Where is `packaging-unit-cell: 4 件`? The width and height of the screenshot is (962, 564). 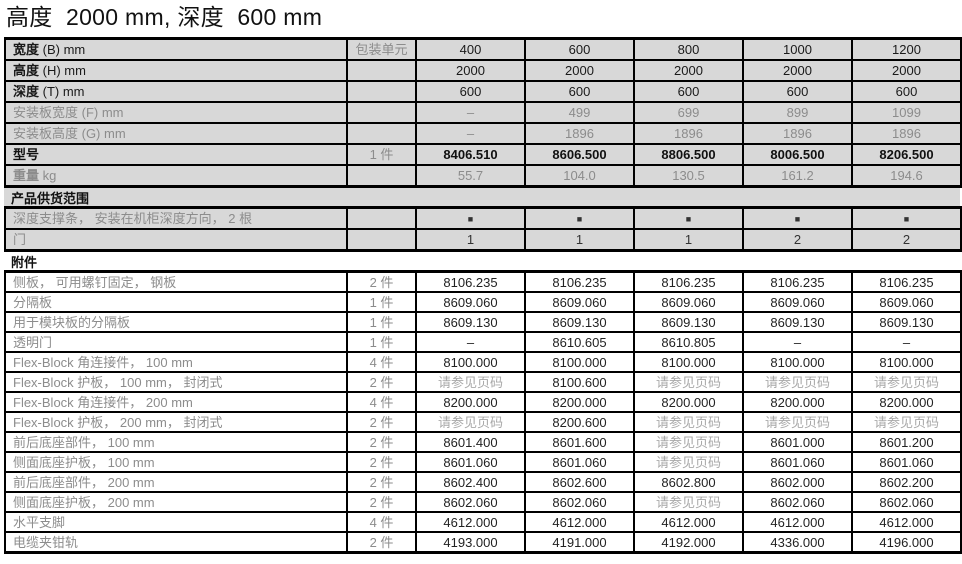
packaging-unit-cell: 4 件 is located at coordinates (381, 362).